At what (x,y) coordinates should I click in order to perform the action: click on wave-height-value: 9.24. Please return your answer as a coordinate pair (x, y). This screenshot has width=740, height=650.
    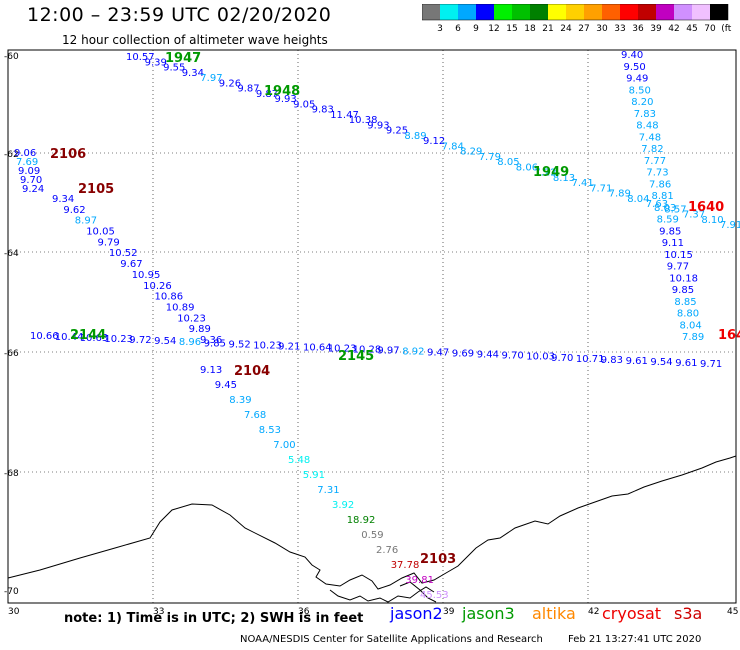
    Looking at the image, I should click on (33, 189).